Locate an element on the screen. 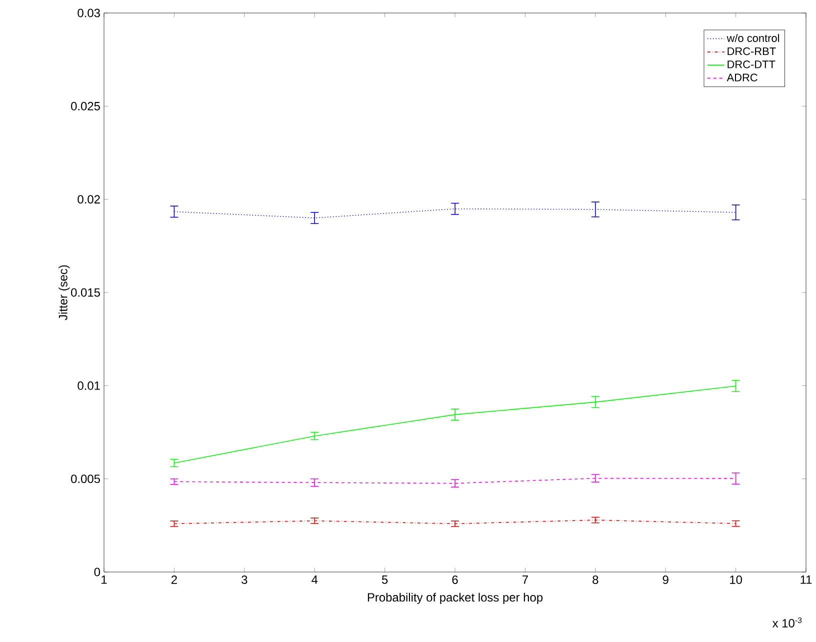 The width and height of the screenshot is (816, 642). x-tick-label: 7 is located at coordinates (525, 580).